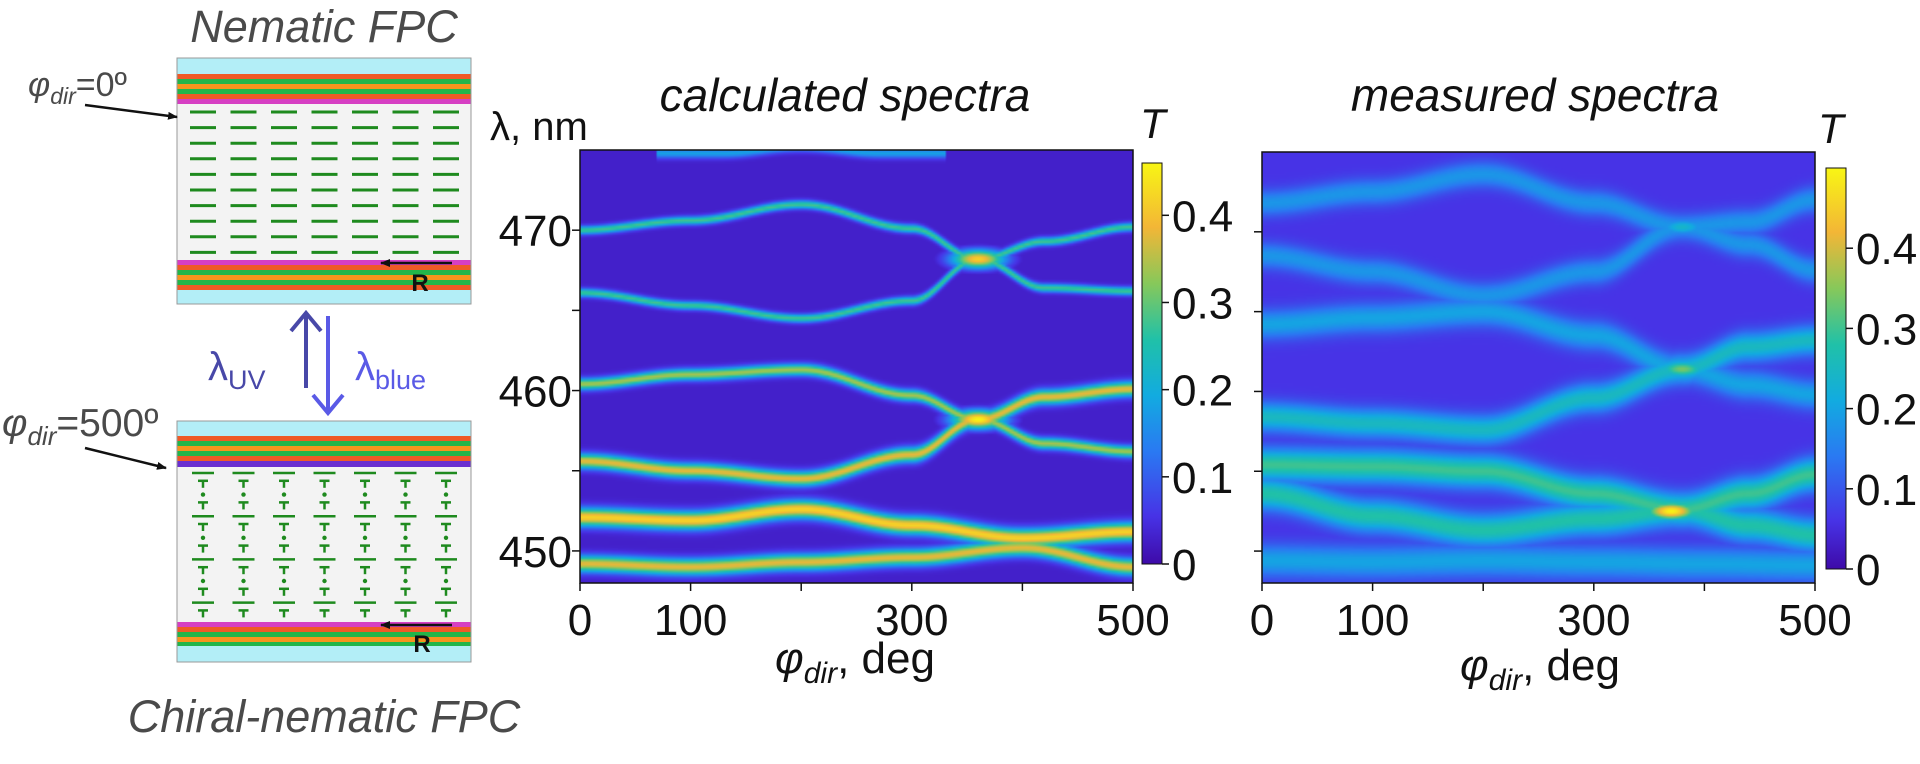 The image size is (1920, 764). Describe the element at coordinates (63, 96) in the screenshot. I see `top-phi-sub: dir` at that location.